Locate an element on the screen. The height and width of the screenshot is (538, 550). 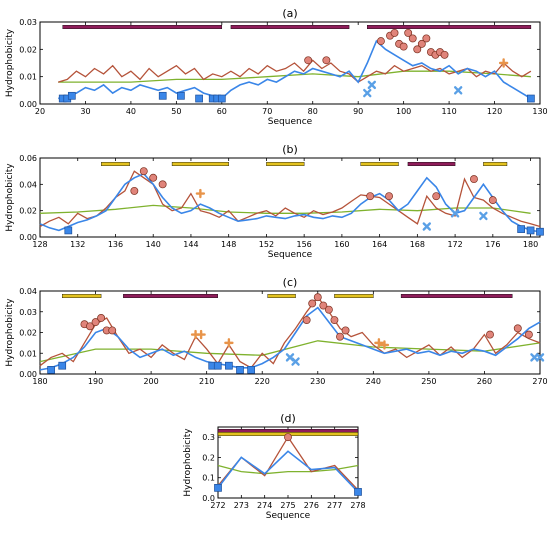
y-tick-label: 0.3 is located at coordinates (208, 437).